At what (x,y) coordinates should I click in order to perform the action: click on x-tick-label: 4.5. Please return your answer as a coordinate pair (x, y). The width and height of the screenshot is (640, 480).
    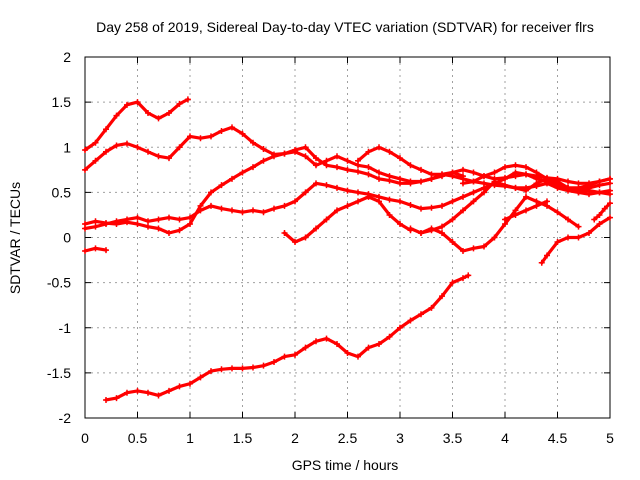
    Looking at the image, I should click on (558, 438).